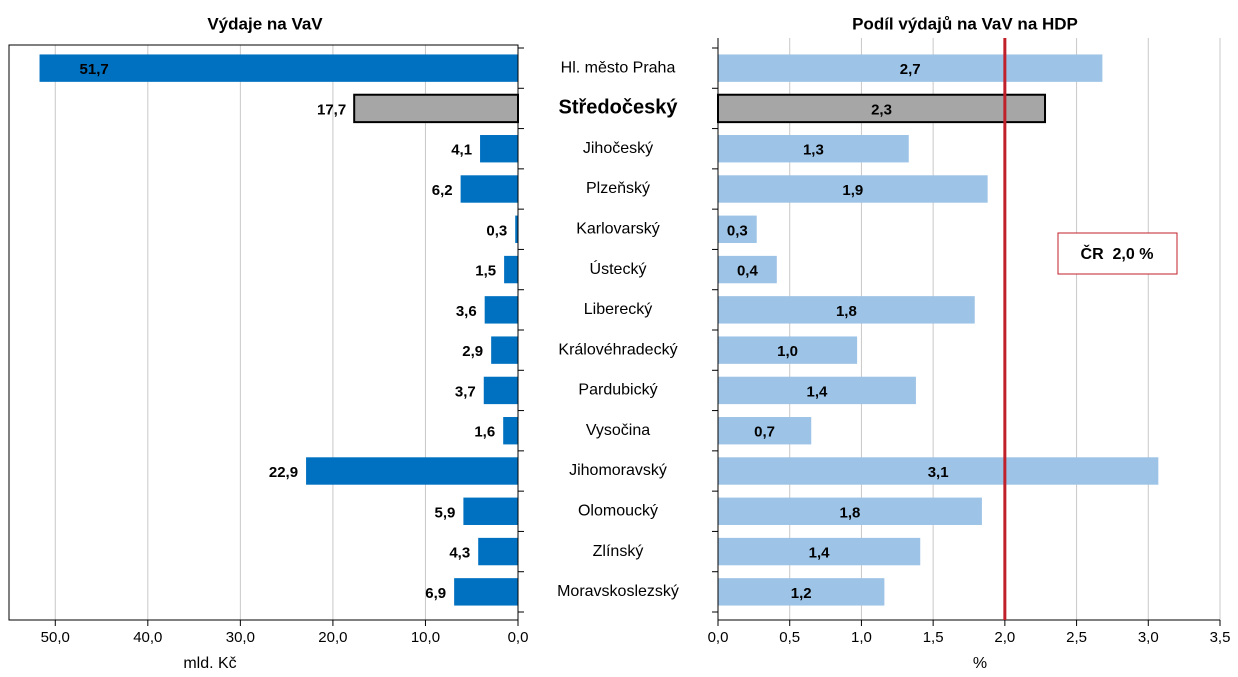 This screenshot has width=1238, height=677. Describe the element at coordinates (618, 551) in the screenshot. I see `category-label: Zlínský` at that location.